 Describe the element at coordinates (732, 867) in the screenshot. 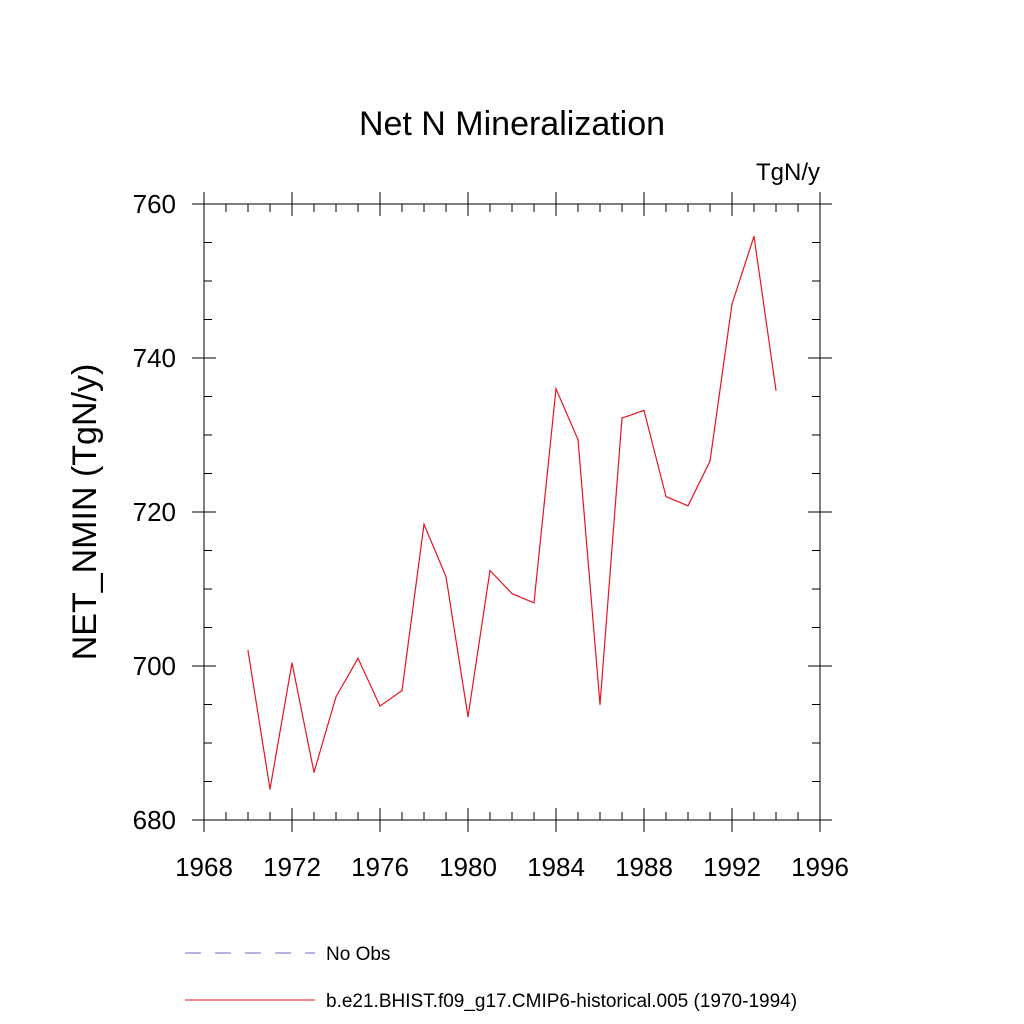

I see `x-tick-label: 1992` at that location.